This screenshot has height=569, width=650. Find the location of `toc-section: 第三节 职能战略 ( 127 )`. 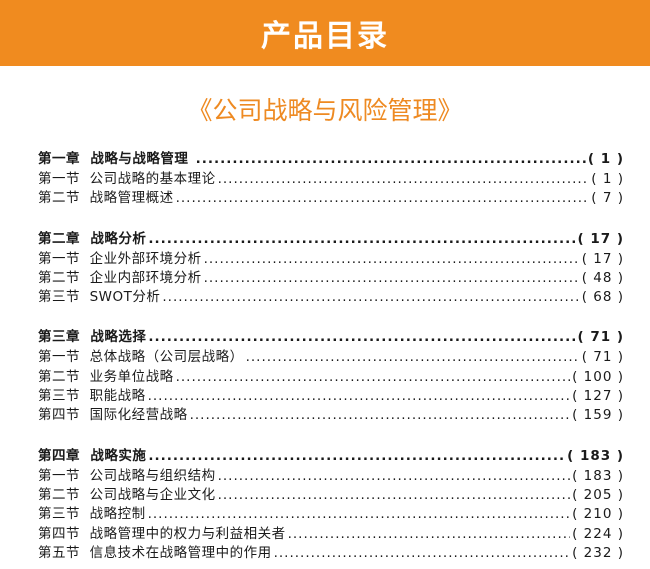

toc-section: 第三节 职能战略 ( 127 ) is located at coordinates (331, 396).